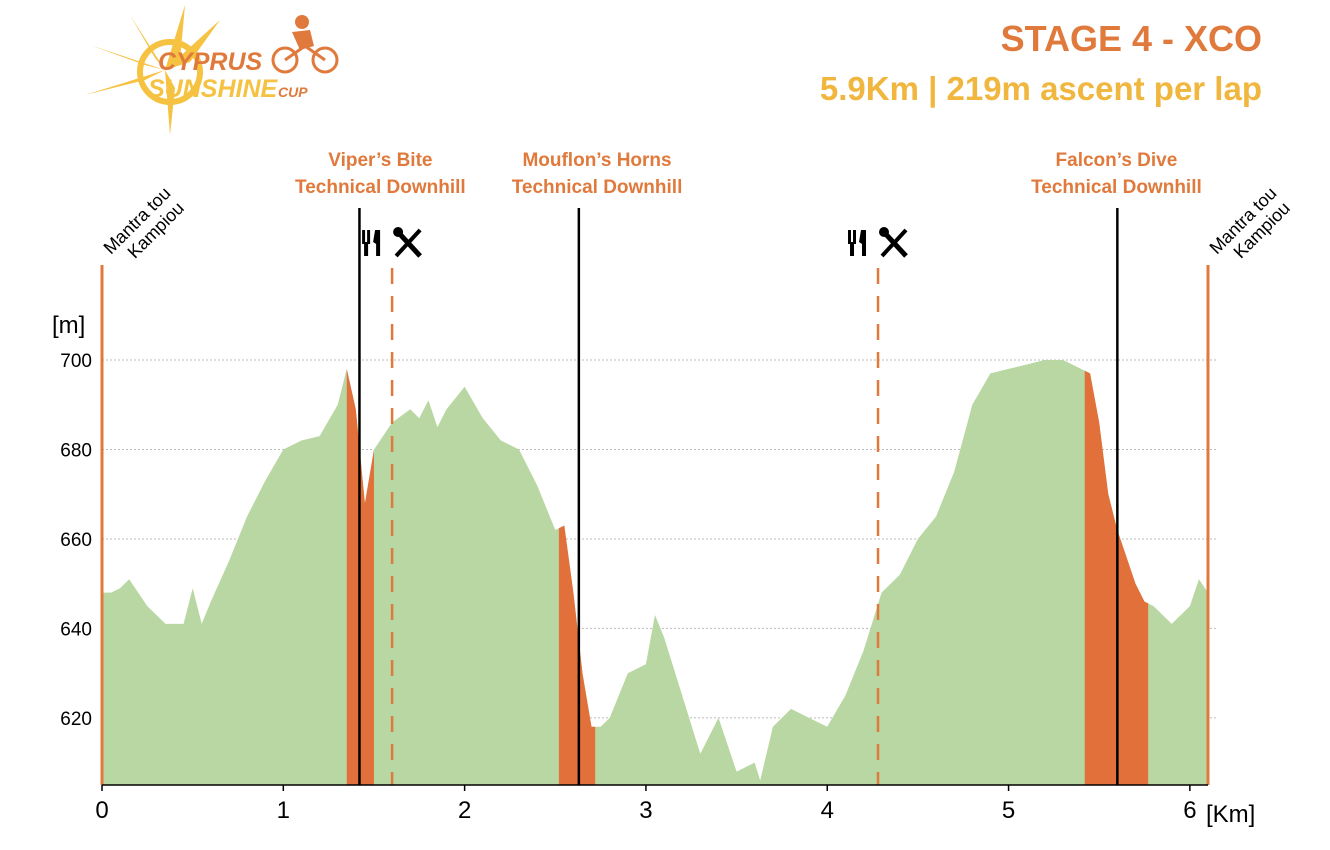 This screenshot has height=850, width=1330. Describe the element at coordinates (293, 92) in the screenshot. I see `logo-line3: CUP` at that location.